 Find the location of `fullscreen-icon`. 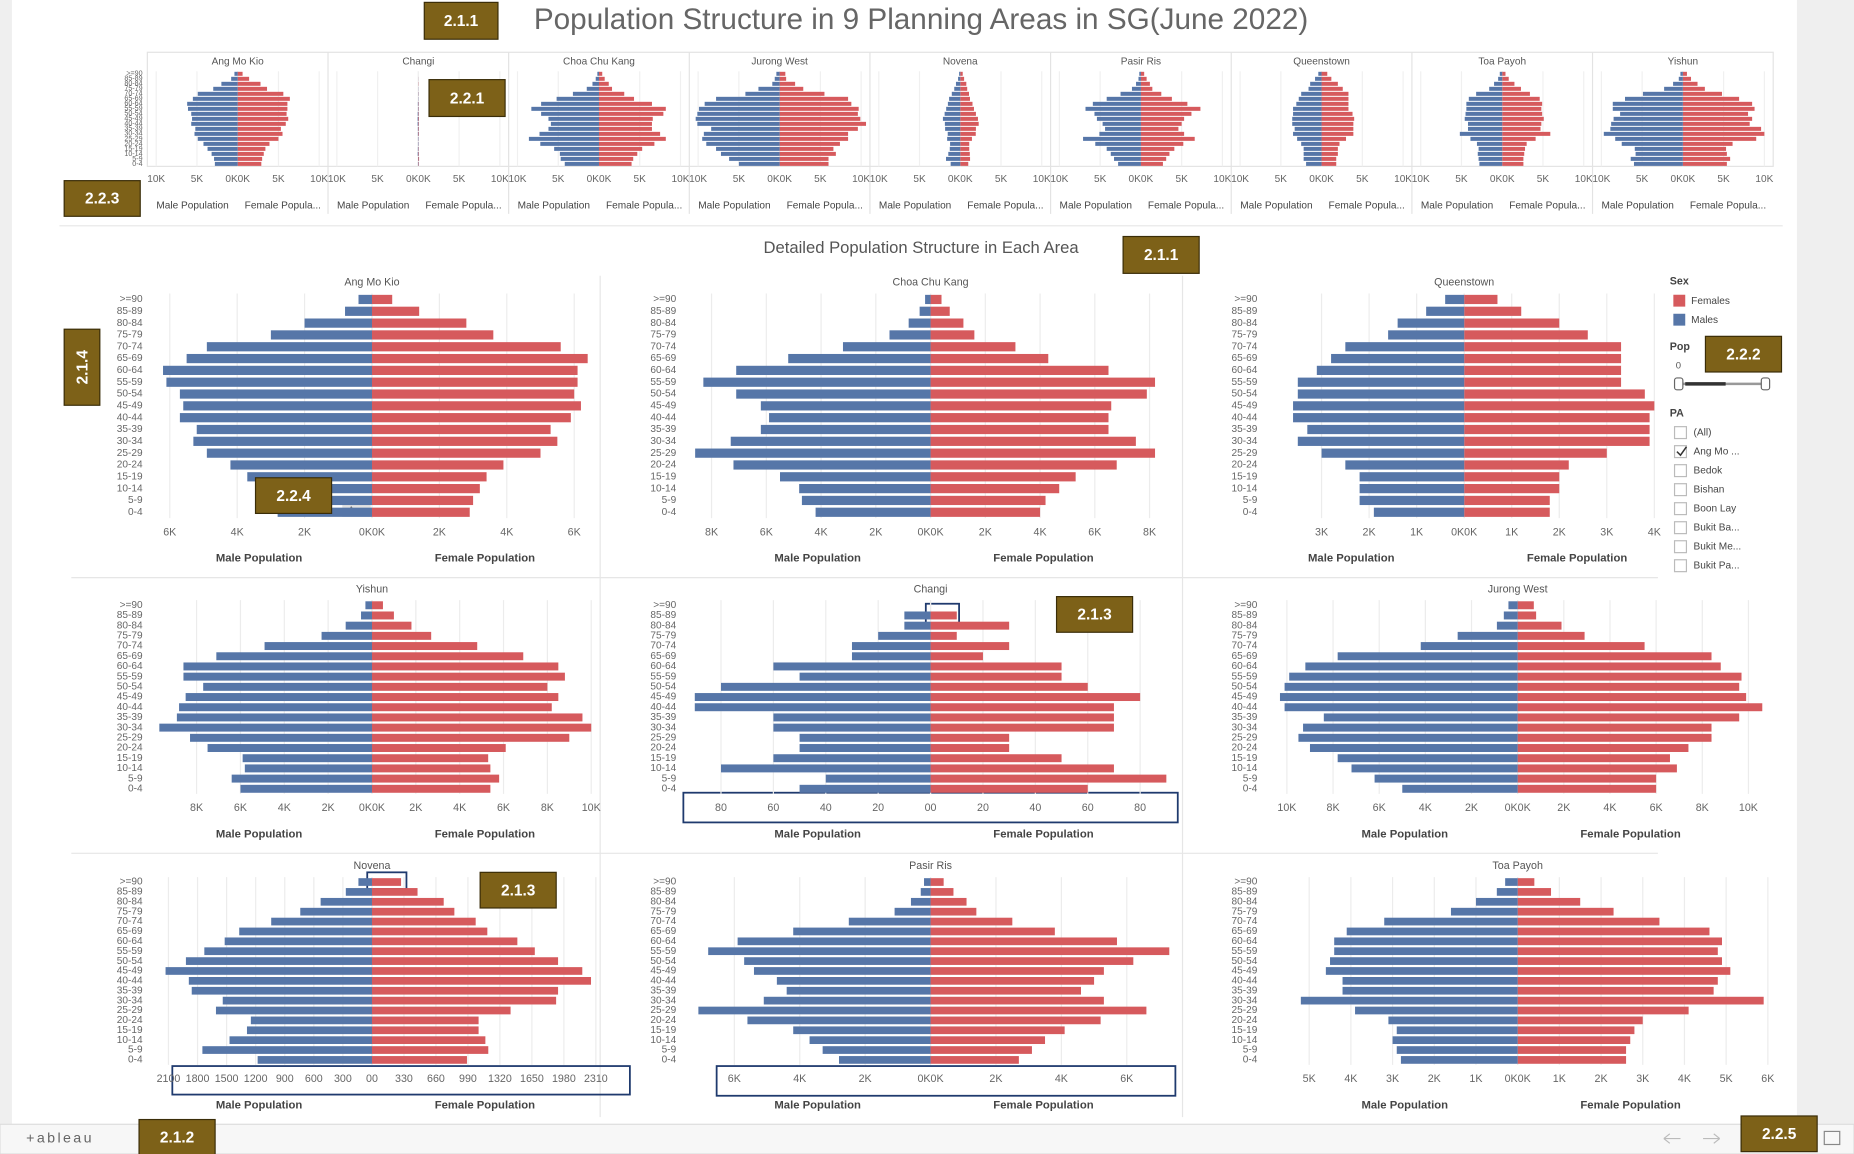

fullscreen-icon is located at coordinates (1832, 1138).